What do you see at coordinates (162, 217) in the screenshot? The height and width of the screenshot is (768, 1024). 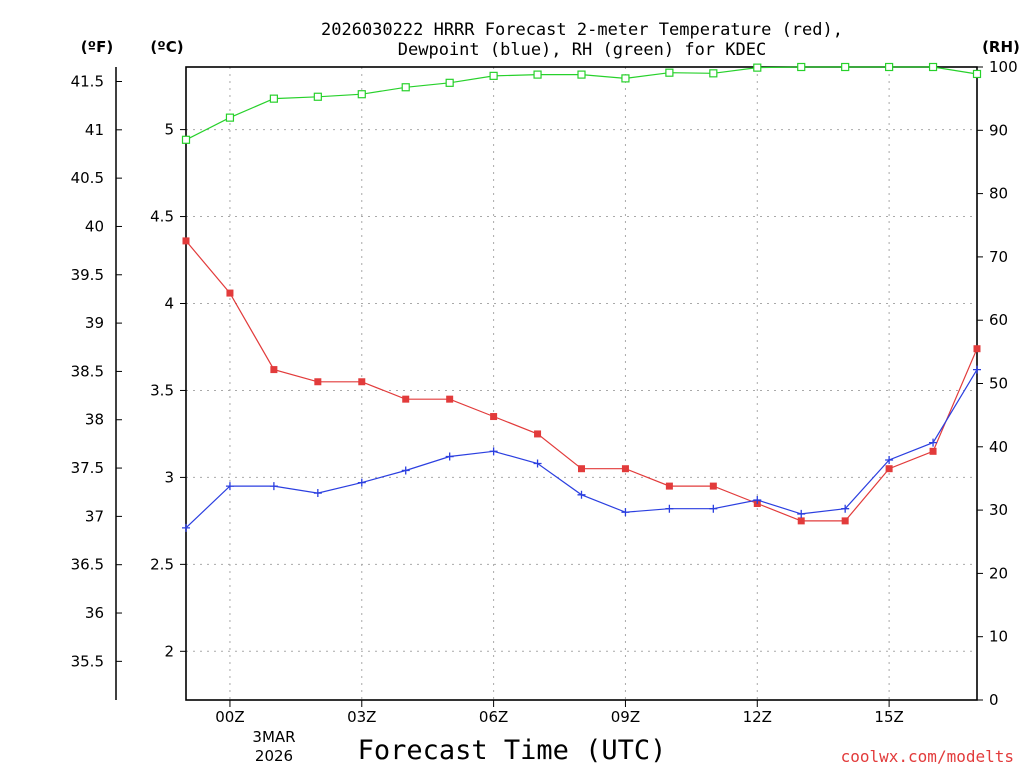 I see `celsius-tick-label: 4.5` at bounding box center [162, 217].